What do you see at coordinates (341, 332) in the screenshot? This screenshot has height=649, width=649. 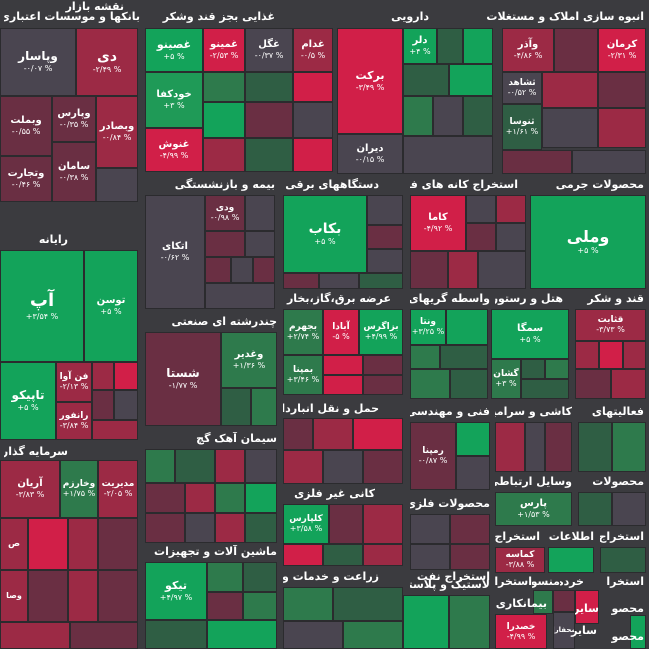 I see `stock-tile: آبادا -۵ %` at bounding box center [341, 332].